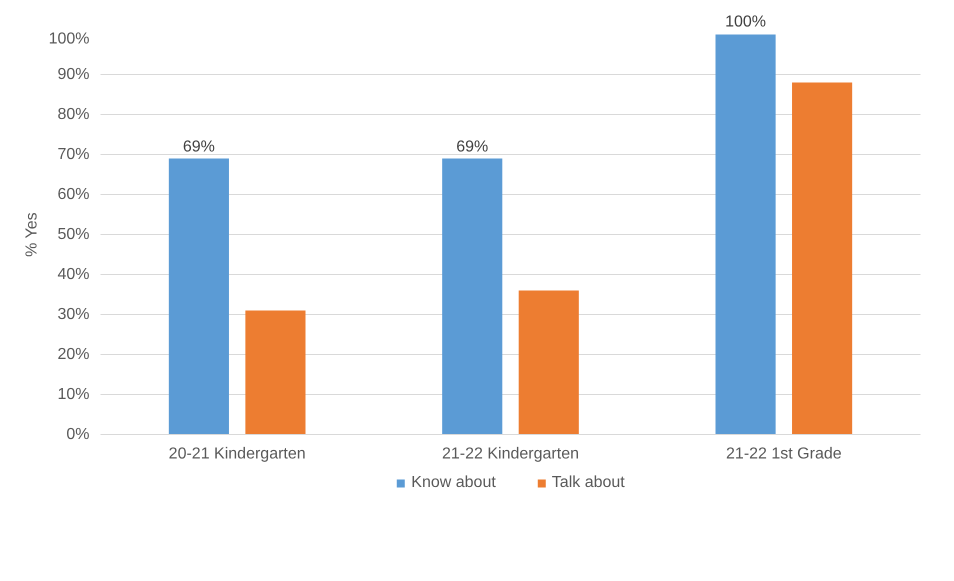 This screenshot has width=954, height=581. What do you see at coordinates (73, 314) in the screenshot?
I see `y-tick-label: 30%` at bounding box center [73, 314].